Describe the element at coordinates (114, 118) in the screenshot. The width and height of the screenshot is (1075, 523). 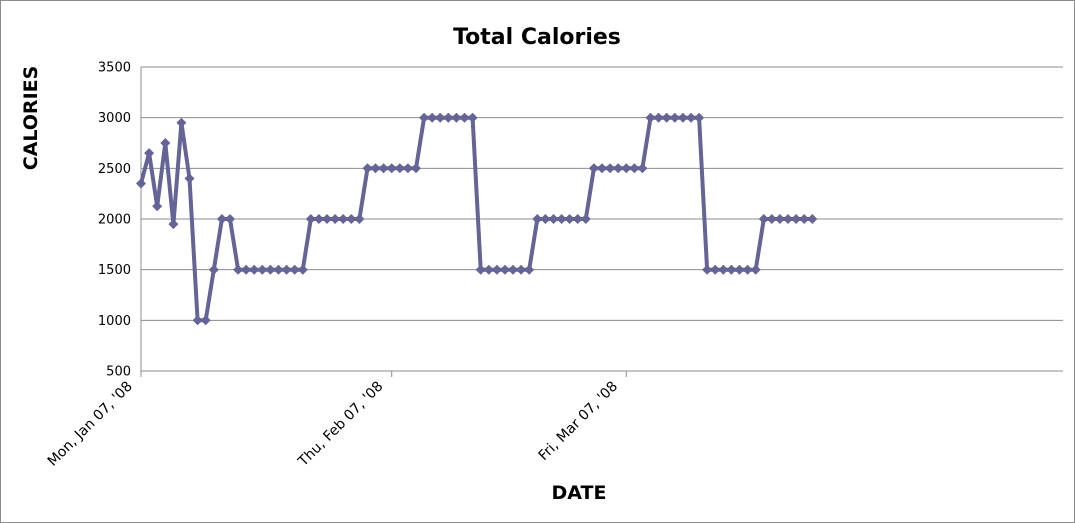
I see `y-tick-label: 3000` at that location.